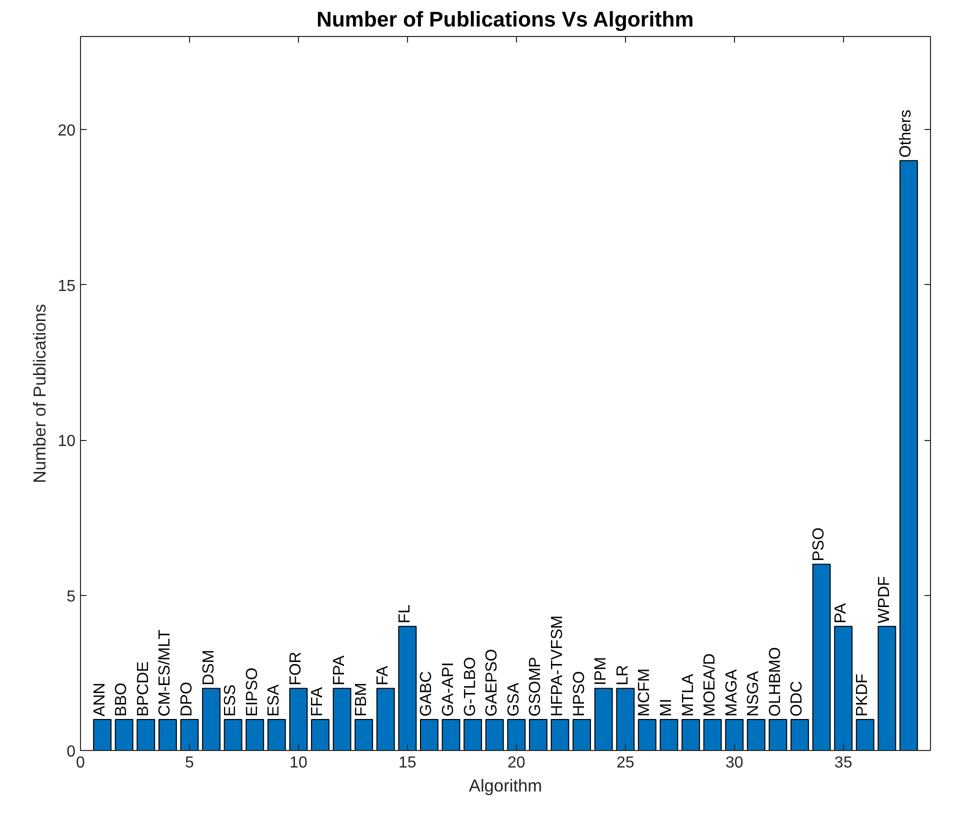  What do you see at coordinates (295, 669) in the screenshot?
I see `annotation: FOR` at bounding box center [295, 669].